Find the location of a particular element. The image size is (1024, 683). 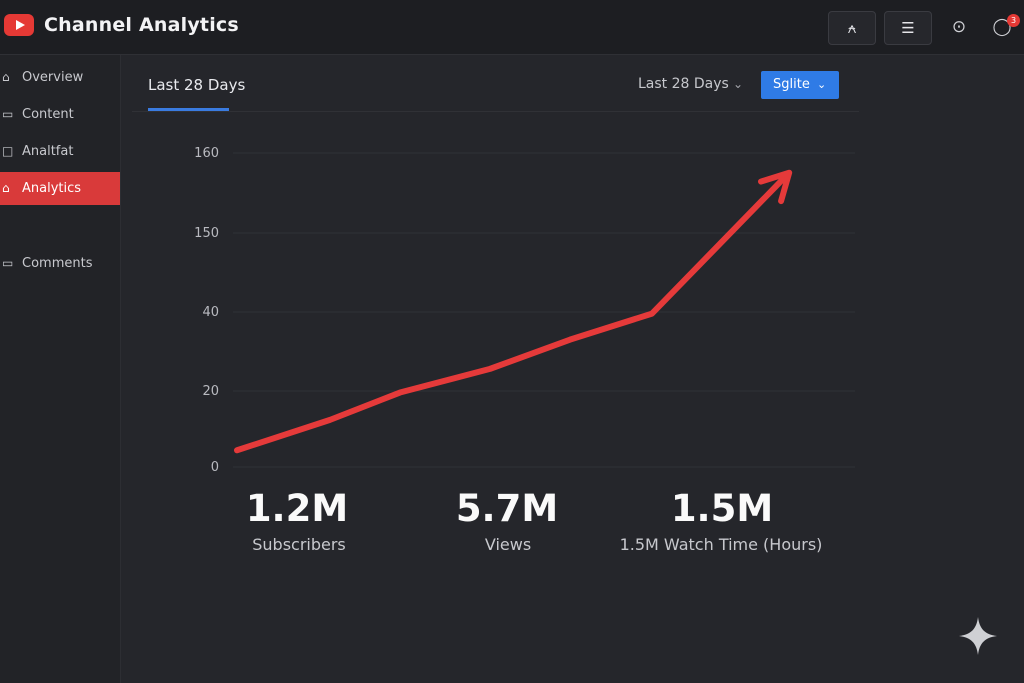

settings-icon: ⊙ is located at coordinates (959, 27).